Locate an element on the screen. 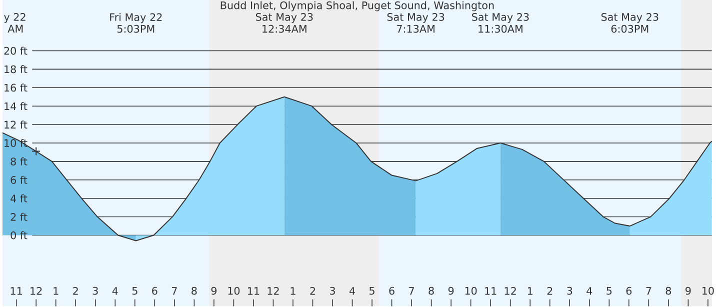 The height and width of the screenshot is (307, 718). y-tick-label: 2 ft is located at coordinates (19, 217).